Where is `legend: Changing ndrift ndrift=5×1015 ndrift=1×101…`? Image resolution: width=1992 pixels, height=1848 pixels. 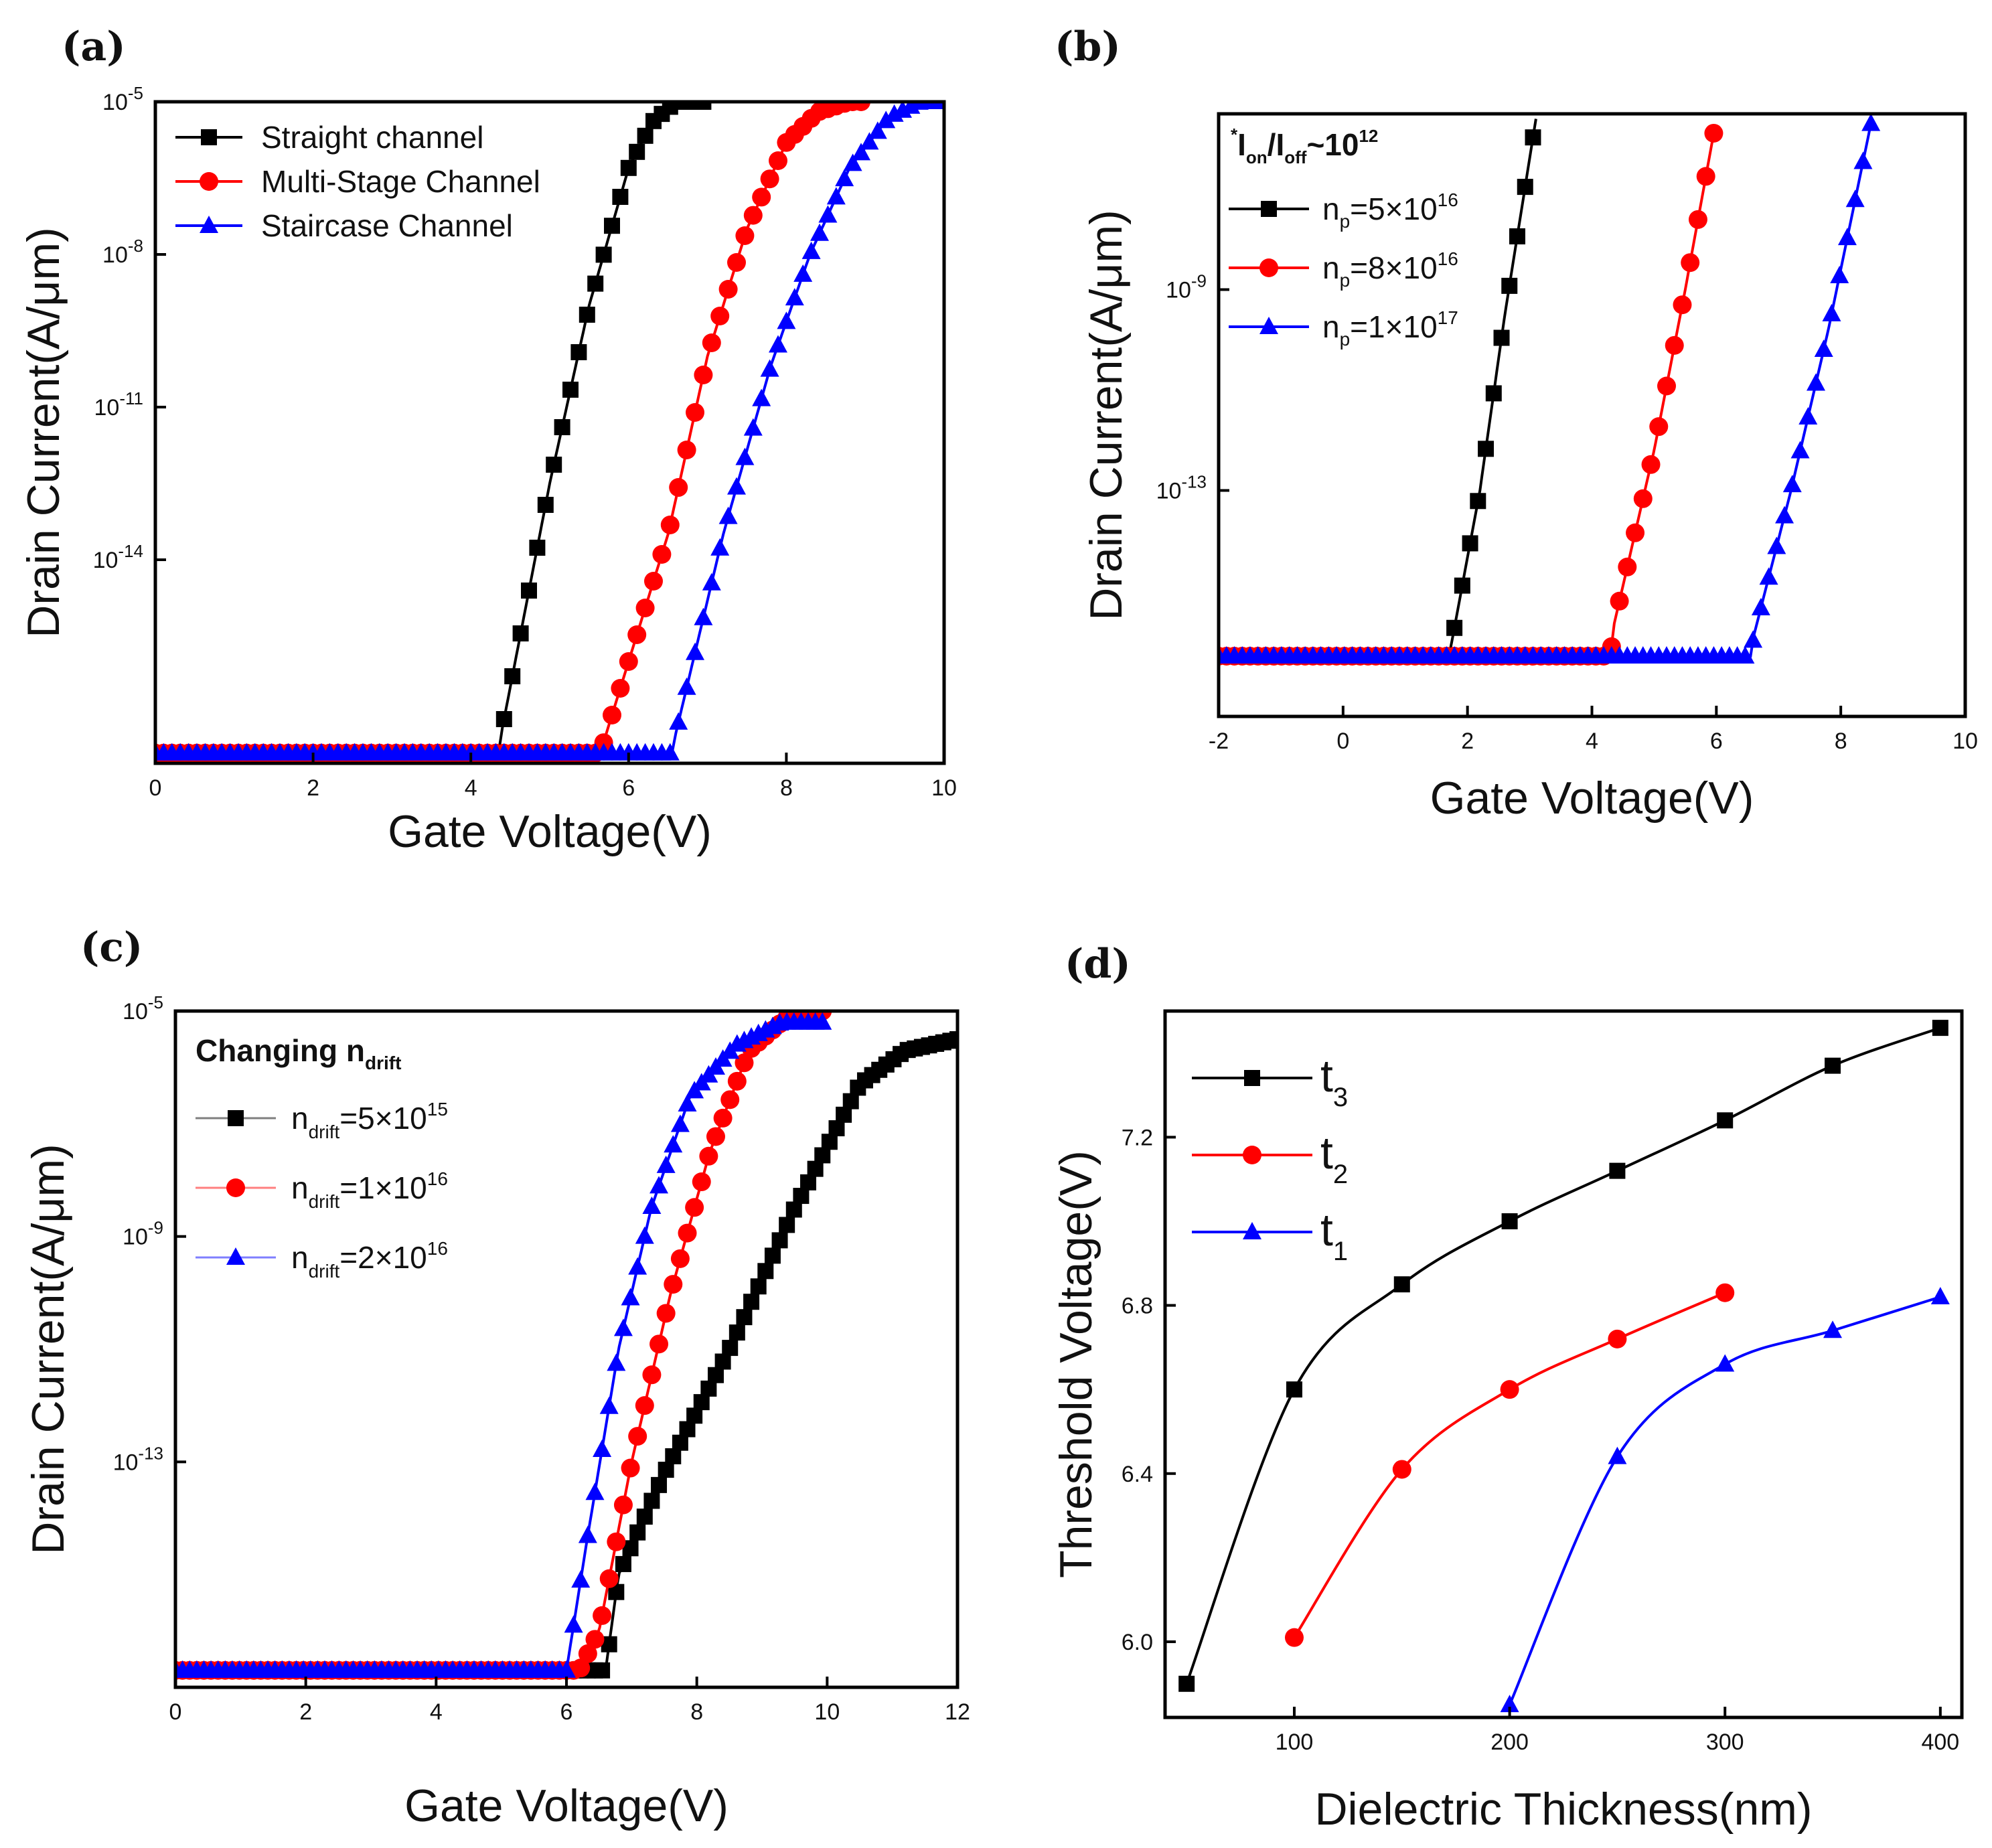
legend: Changing ndrift ndrift=5×1015 ndrift=1×101… is located at coordinates (322, 1157).